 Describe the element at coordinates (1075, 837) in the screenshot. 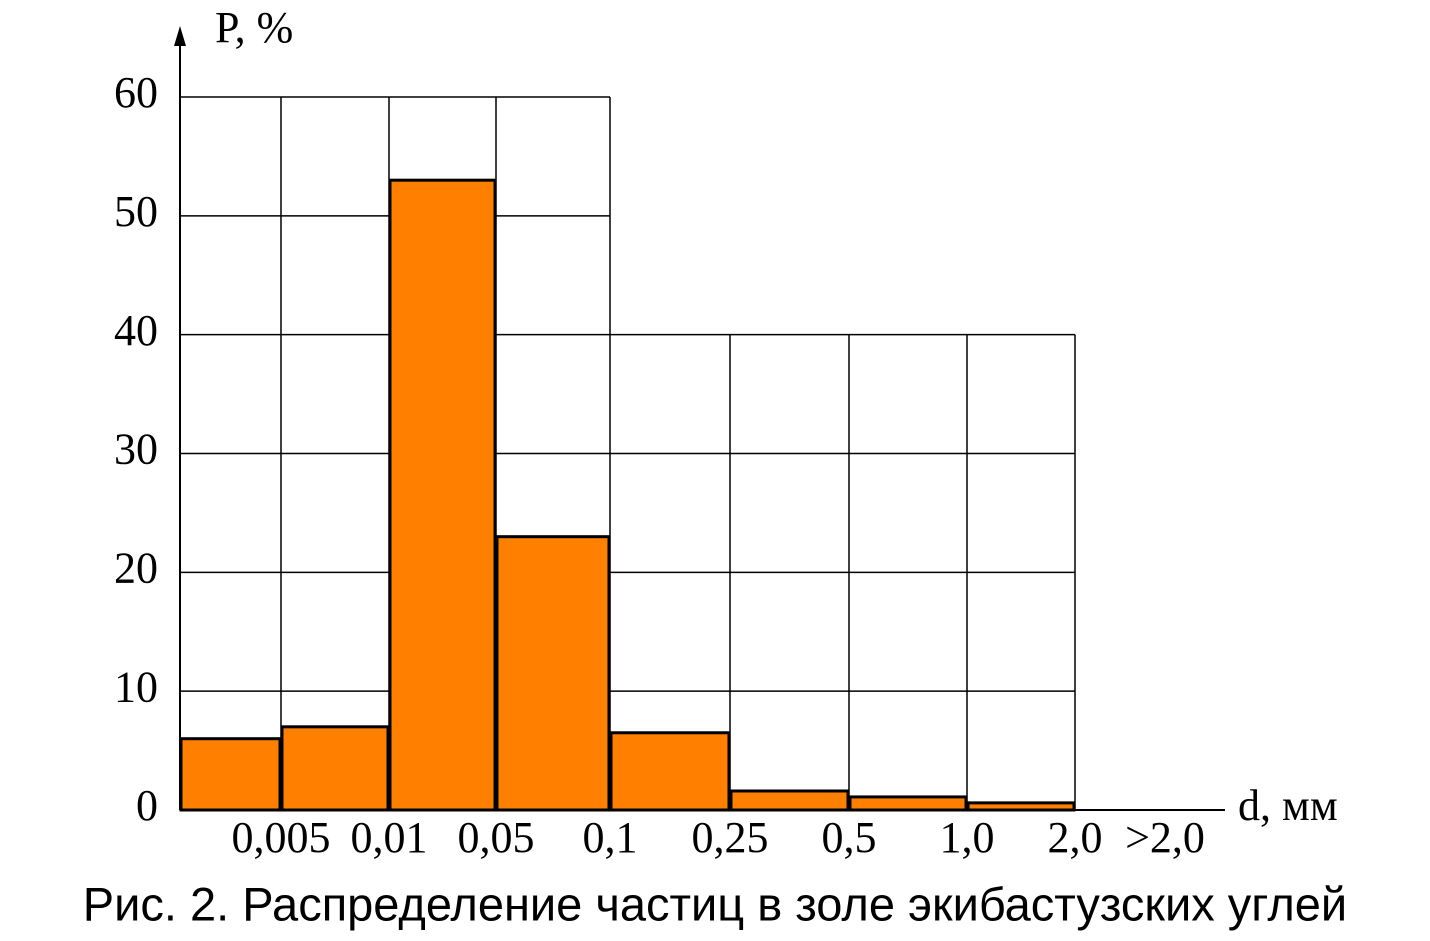

I see `x-tick-label: 2,0` at that location.